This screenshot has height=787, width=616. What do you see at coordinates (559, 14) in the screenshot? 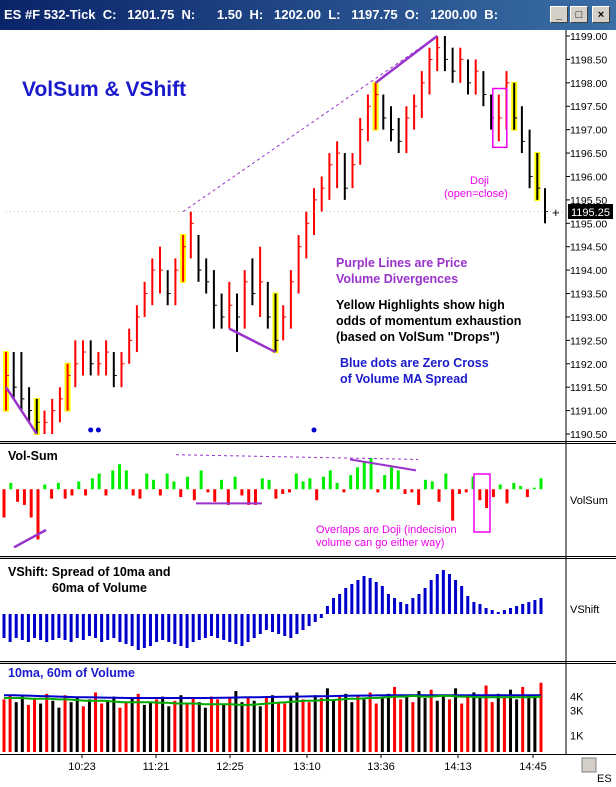
I see `minimize-button: _` at bounding box center [559, 14].